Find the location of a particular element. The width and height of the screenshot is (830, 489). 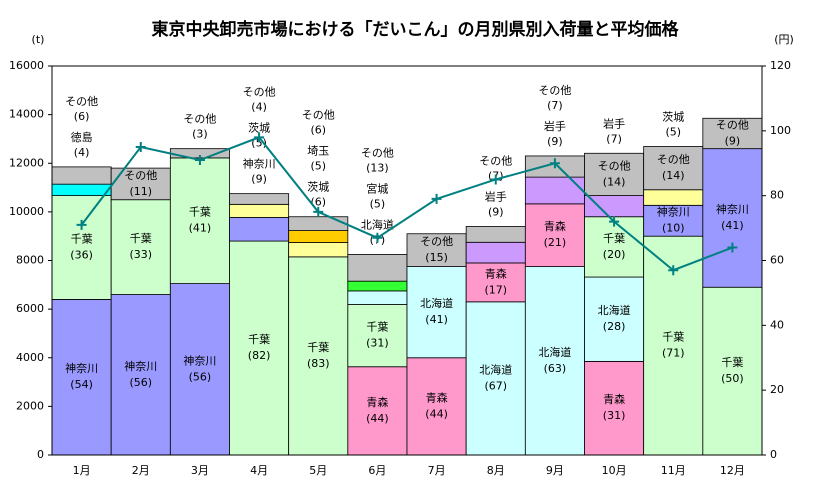

x-tick-label: 4月 is located at coordinates (259, 470).